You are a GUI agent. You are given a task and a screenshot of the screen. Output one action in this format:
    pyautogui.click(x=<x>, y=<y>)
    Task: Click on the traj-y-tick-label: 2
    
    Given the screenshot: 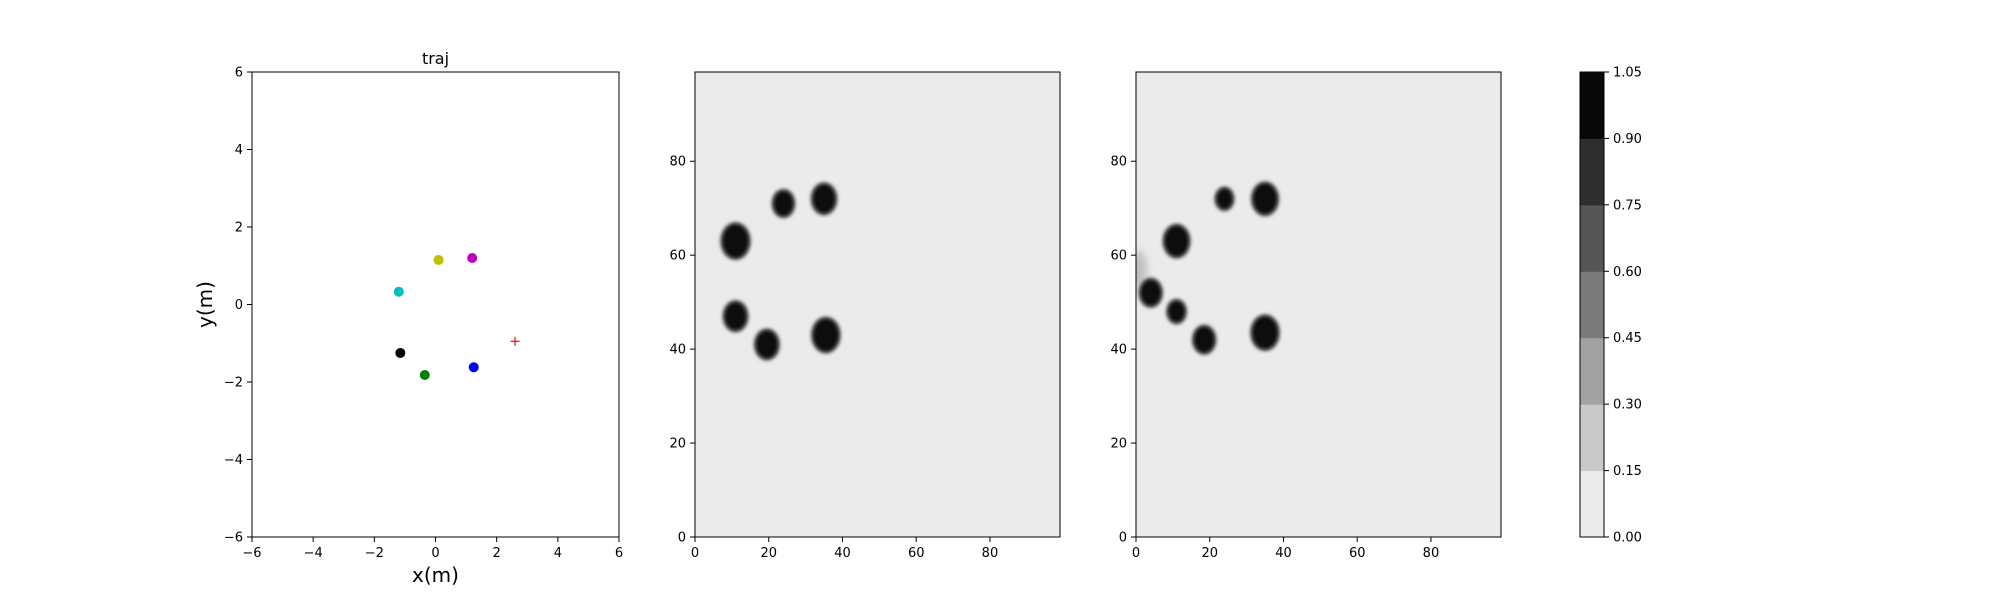 What is the action you would take?
    pyautogui.click(x=239, y=228)
    